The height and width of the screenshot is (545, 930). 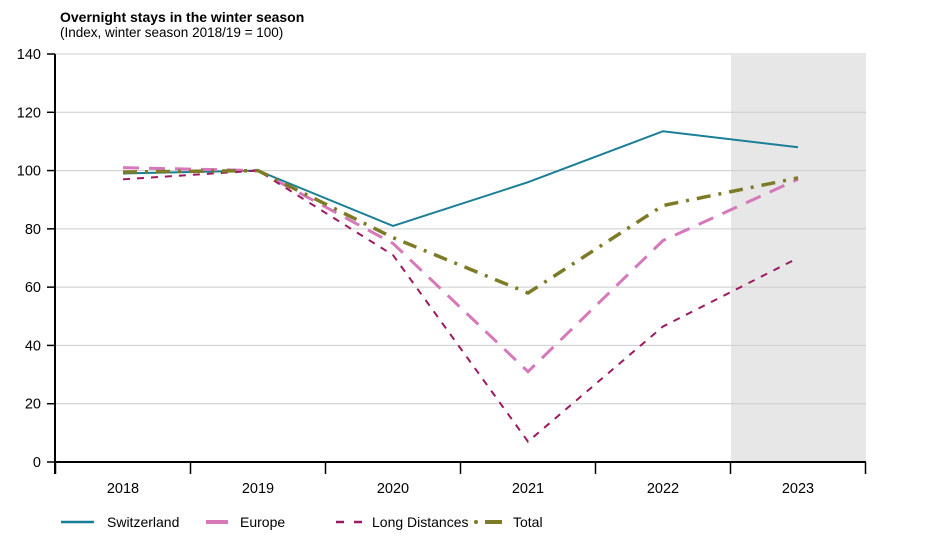 I want to click on legend-label-europe: Europe, so click(x=263, y=522).